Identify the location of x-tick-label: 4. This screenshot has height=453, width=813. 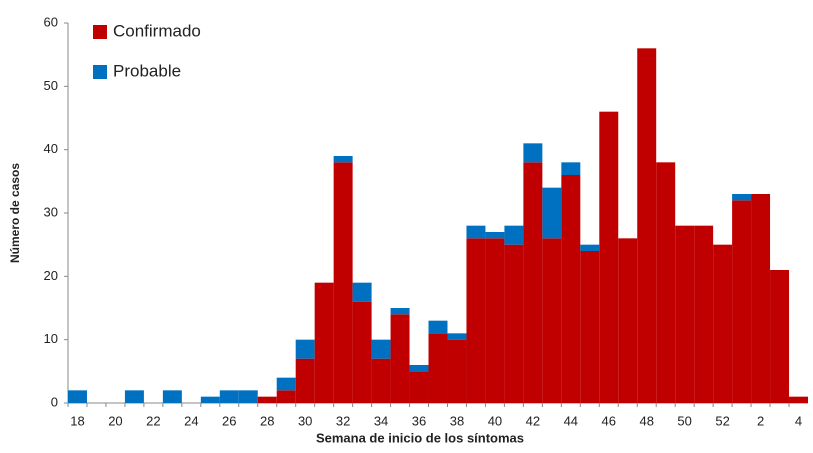
(798, 420).